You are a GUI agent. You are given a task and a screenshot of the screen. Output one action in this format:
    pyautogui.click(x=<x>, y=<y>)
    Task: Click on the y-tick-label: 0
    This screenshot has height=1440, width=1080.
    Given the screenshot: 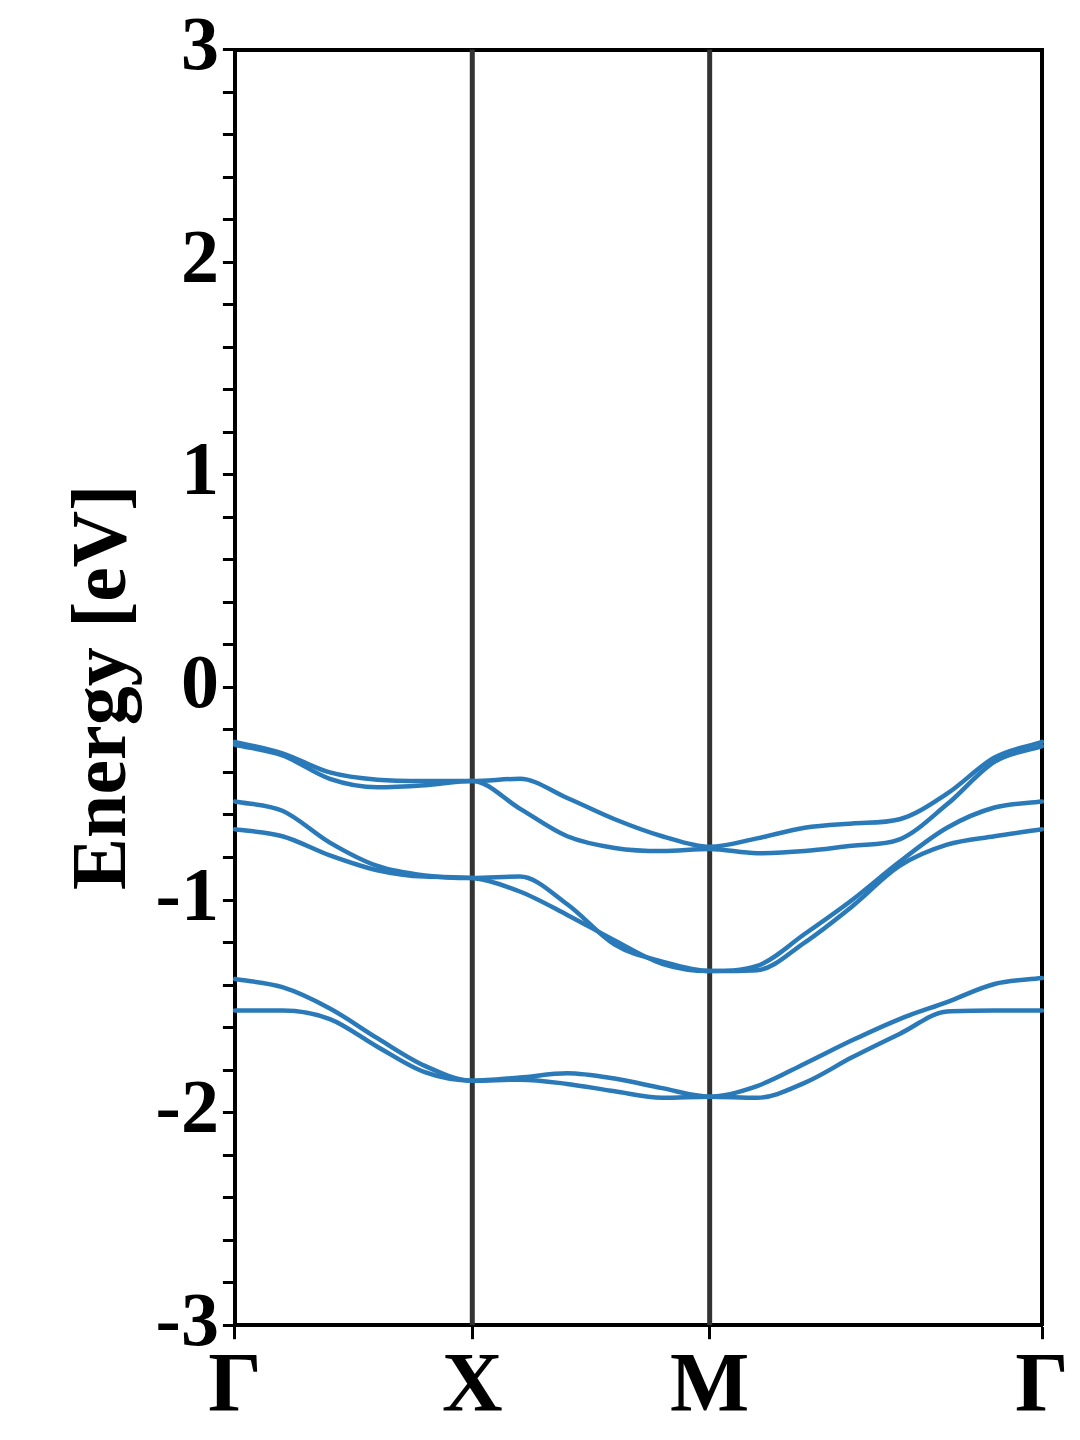 What is the action you would take?
    pyautogui.click(x=199, y=681)
    